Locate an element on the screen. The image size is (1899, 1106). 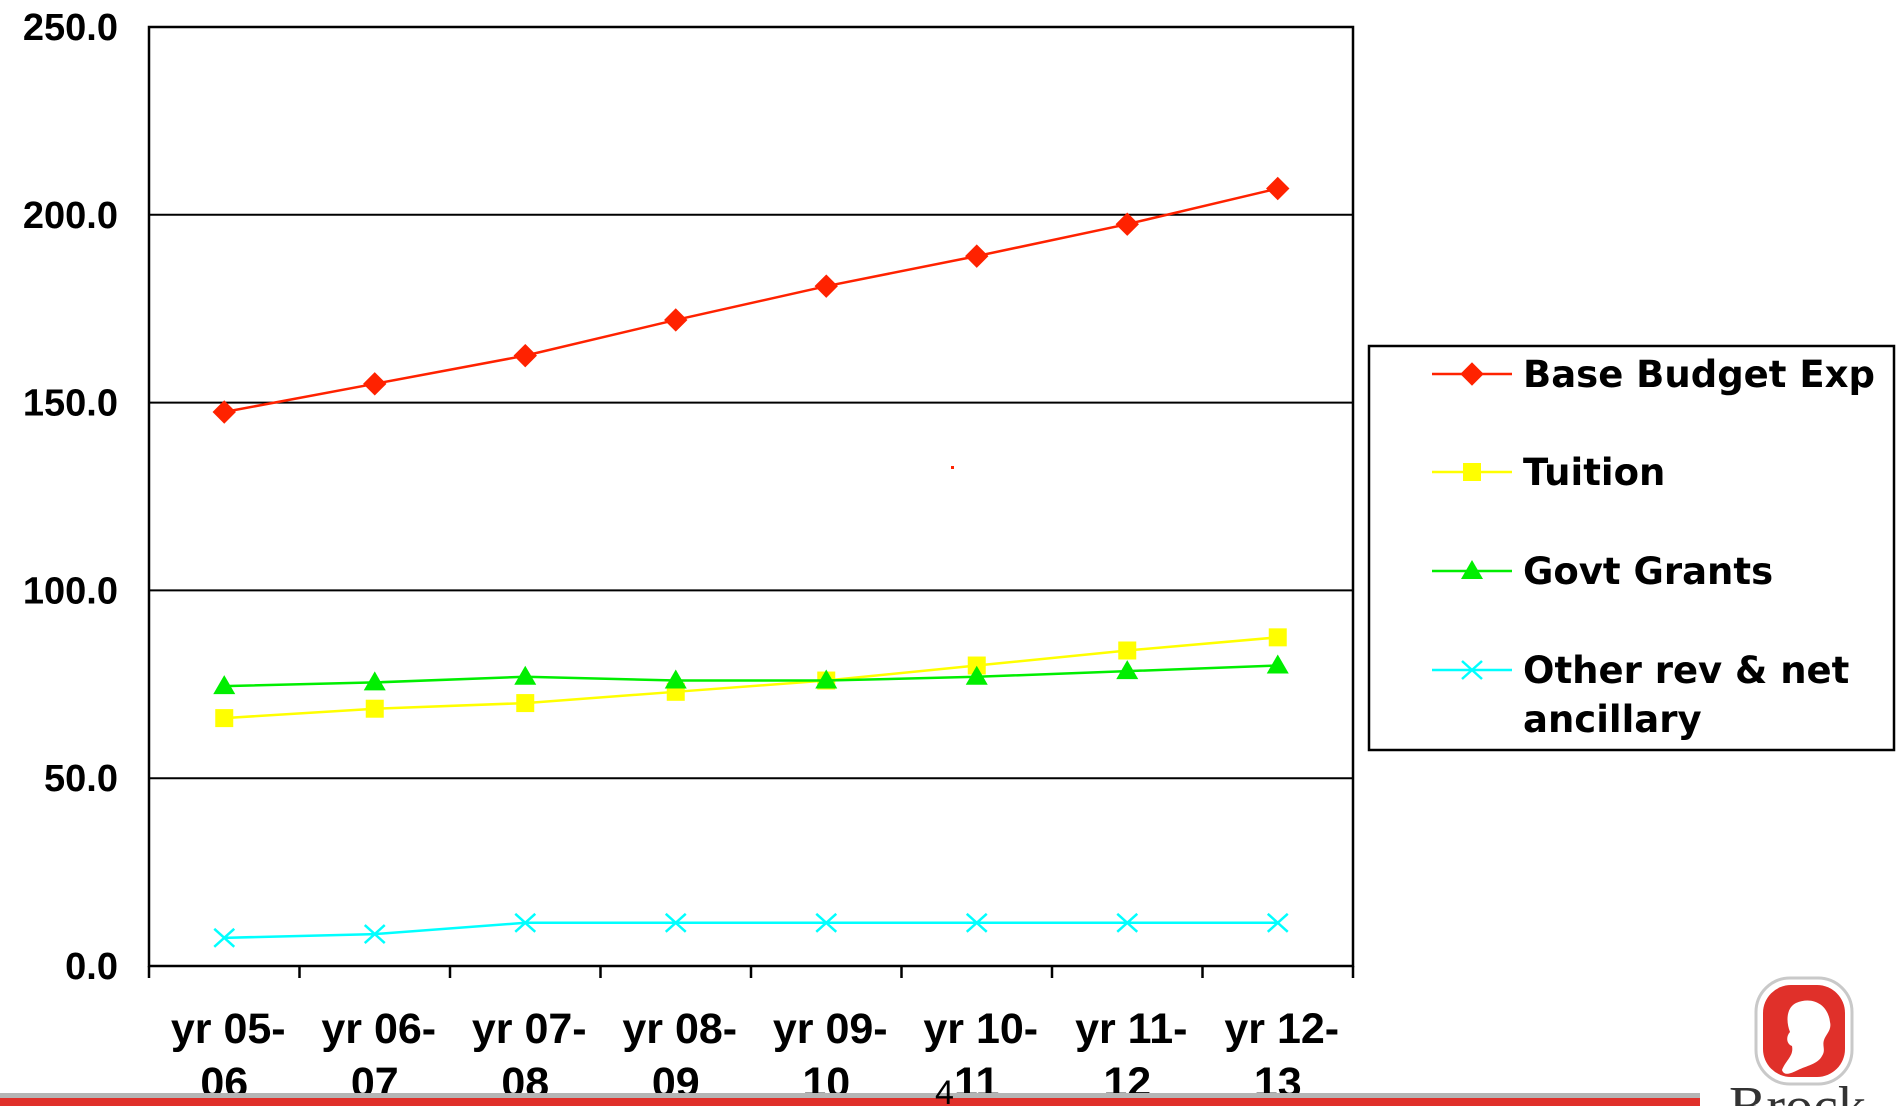
legend-box is located at coordinates (1631, 548).